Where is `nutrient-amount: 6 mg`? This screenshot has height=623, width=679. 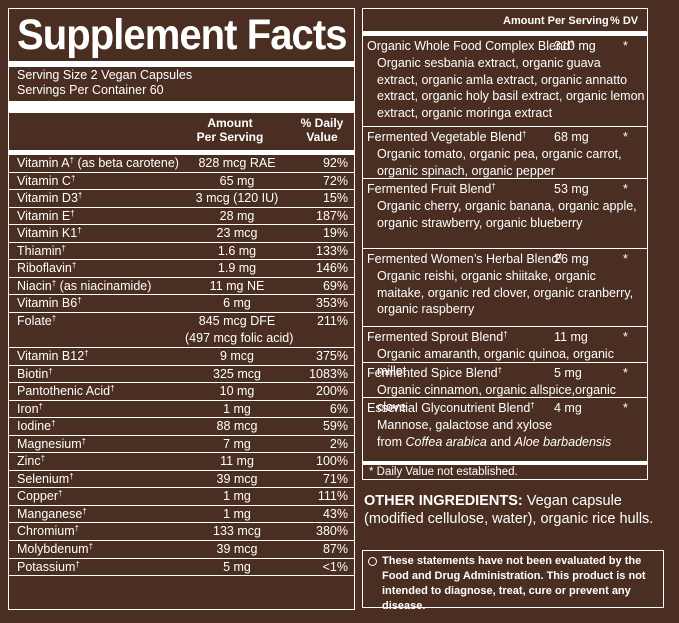 nutrient-amount: 6 mg is located at coordinates (237, 303).